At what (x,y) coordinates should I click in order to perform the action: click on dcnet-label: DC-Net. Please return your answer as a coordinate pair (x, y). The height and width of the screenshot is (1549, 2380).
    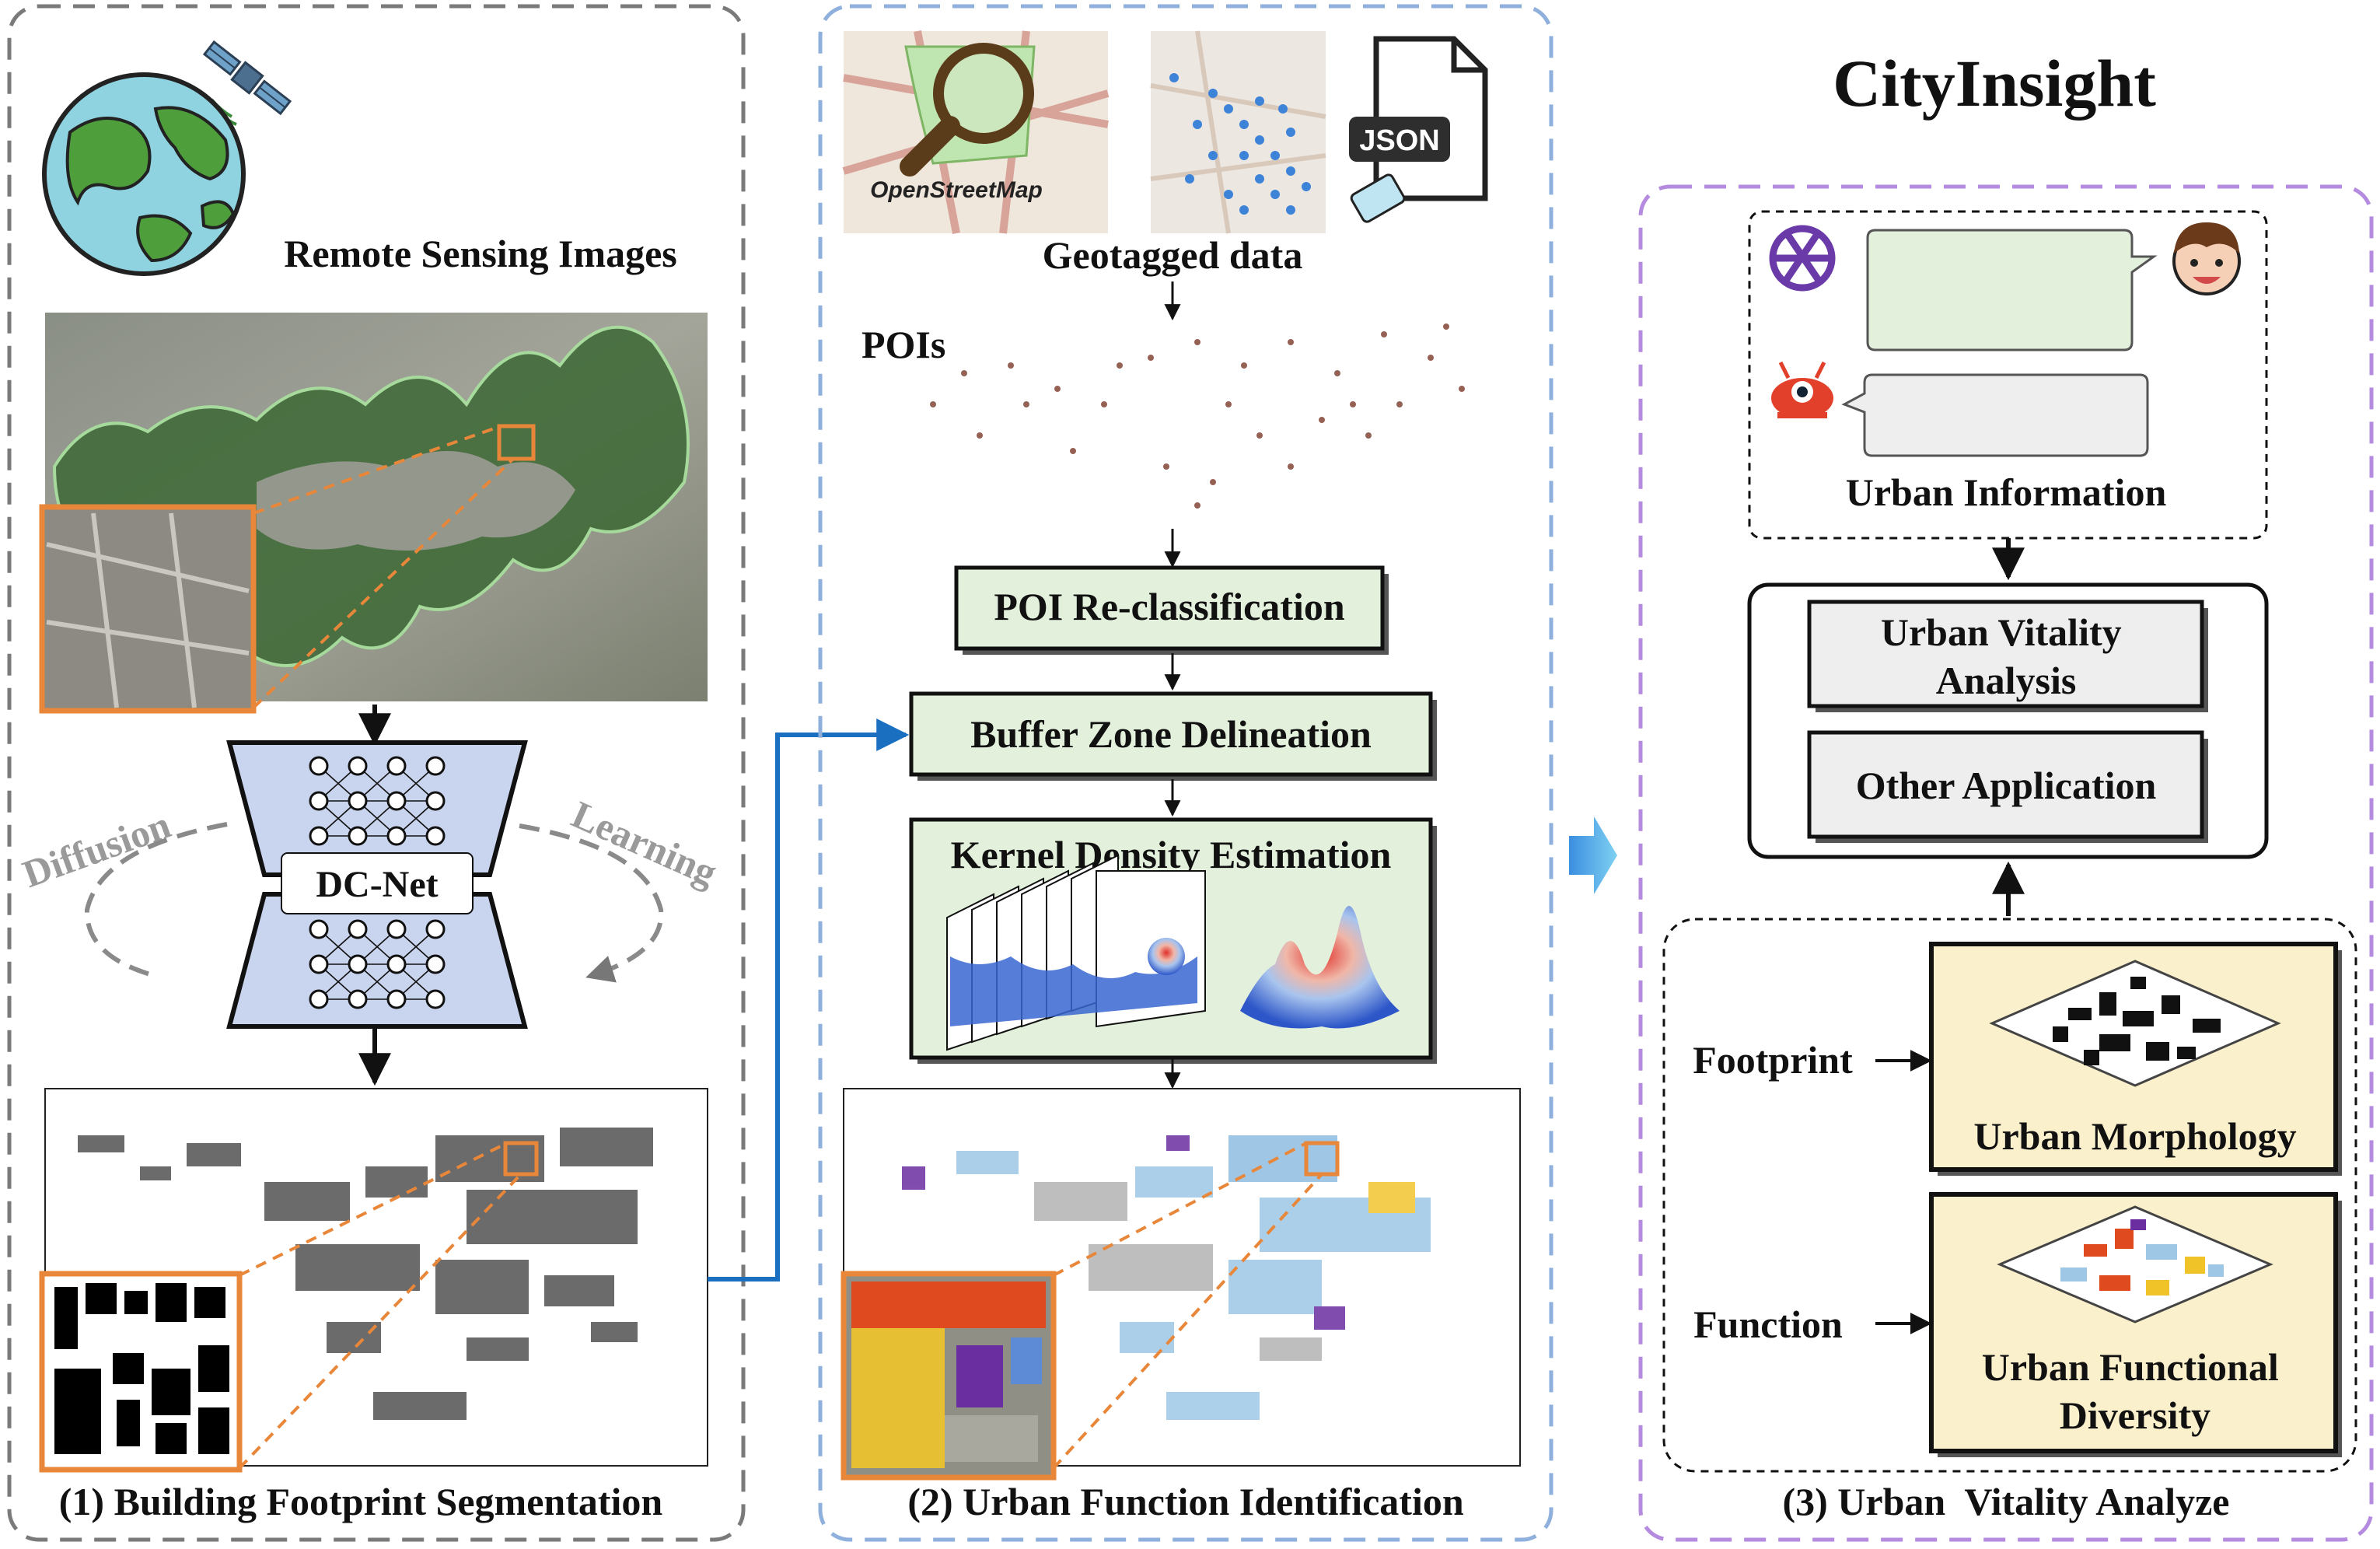
    Looking at the image, I should click on (377, 884).